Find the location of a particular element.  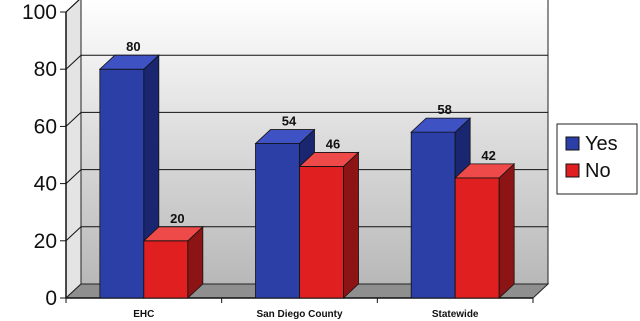

legend: Yes No is located at coordinates (597, 159).